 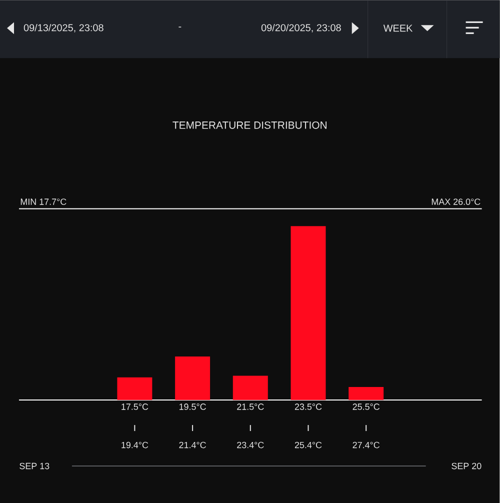 What do you see at coordinates (301, 28) in the screenshot?
I see `text: 09/20/2025, 23:08` at bounding box center [301, 28].